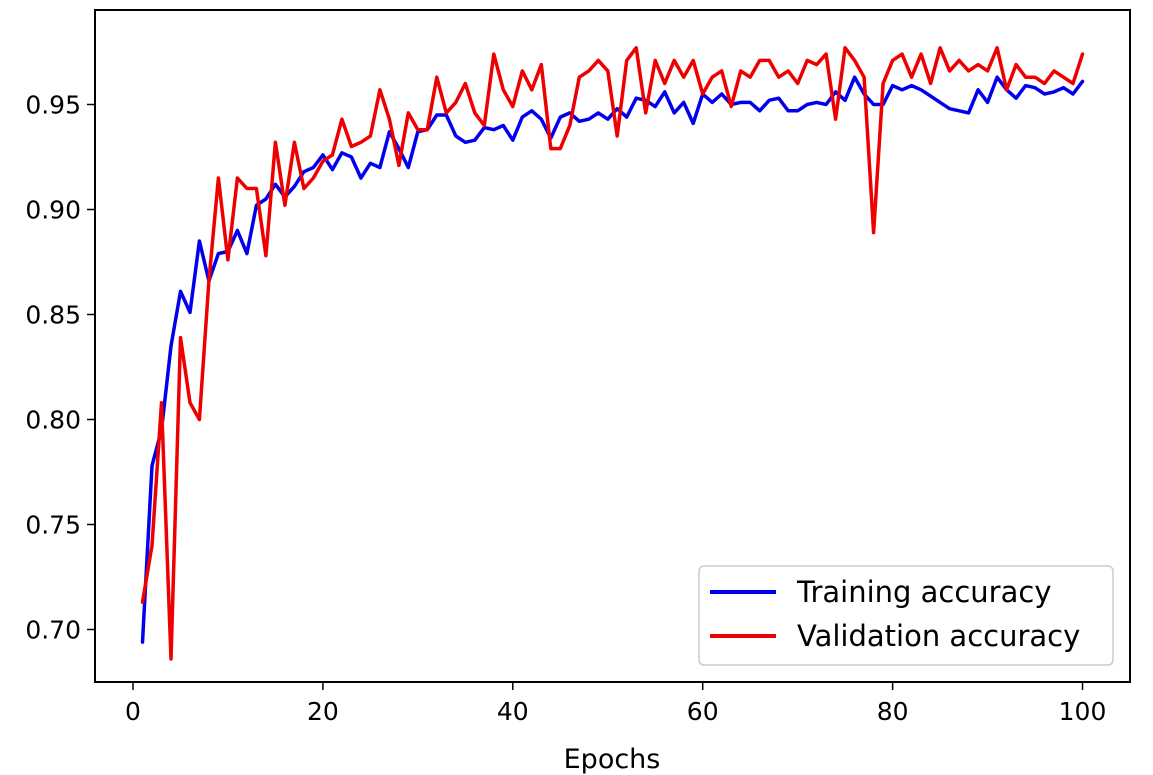 Image resolution: width=1153 pixels, height=775 pixels. Describe the element at coordinates (53, 315) in the screenshot. I see `y-tick-label: 0.85` at that location.